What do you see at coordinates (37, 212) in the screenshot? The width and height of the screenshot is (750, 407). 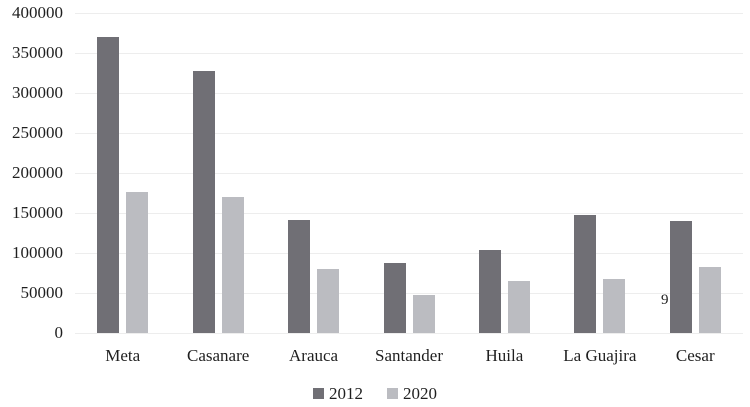 I see `y-tick-label: 150000` at bounding box center [37, 212].